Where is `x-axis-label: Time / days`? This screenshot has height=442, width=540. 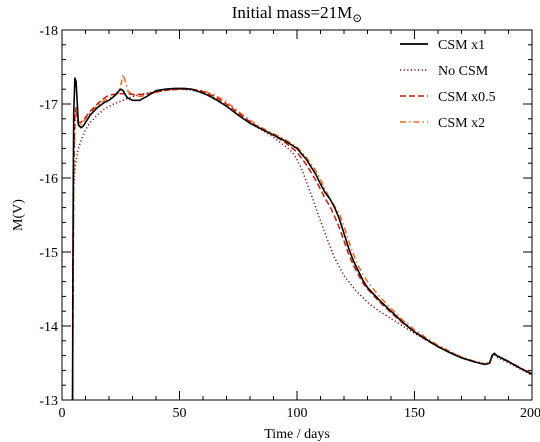 x-axis-label: Time / days is located at coordinates (297, 434).